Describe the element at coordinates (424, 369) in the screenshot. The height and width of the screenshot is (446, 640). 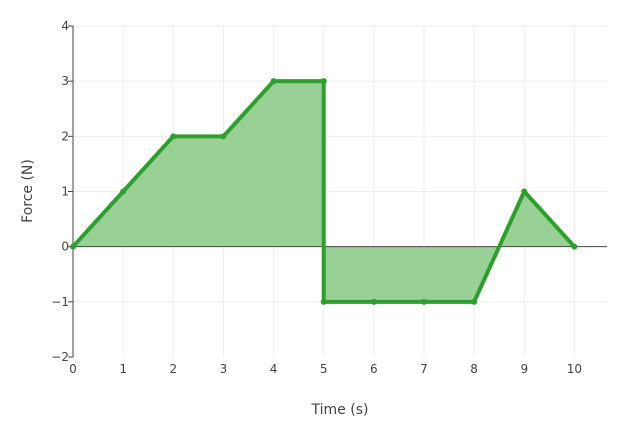
I see `x-tick-label-7: 7` at that location.